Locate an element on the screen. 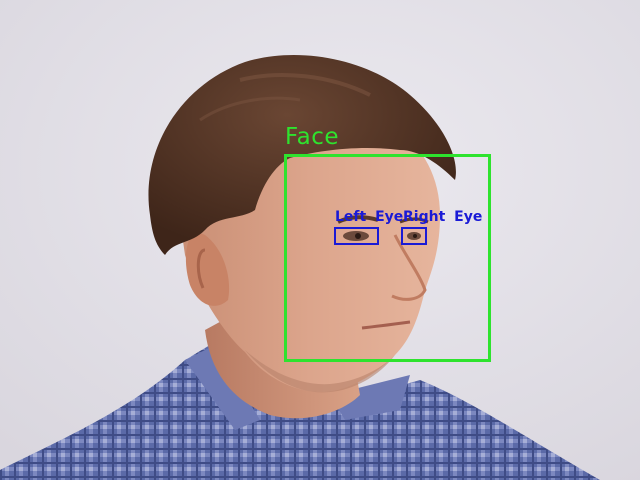 The image size is (640, 480). face-detection-box is located at coordinates (387, 258).